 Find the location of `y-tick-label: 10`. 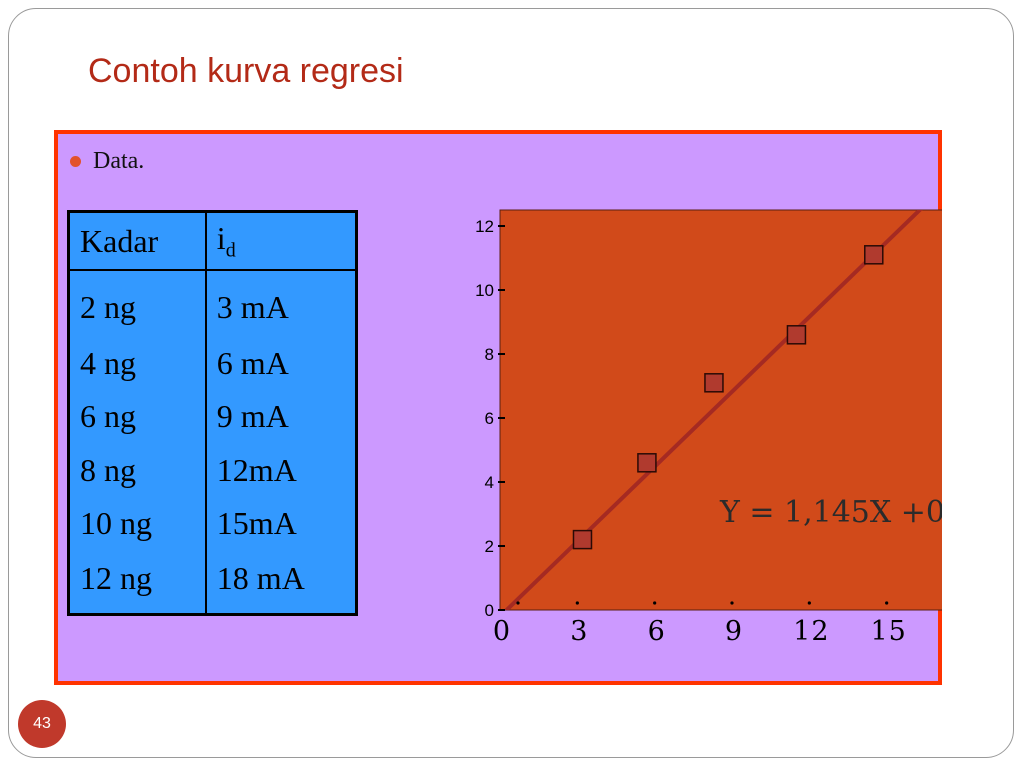

y-tick-label: 10 is located at coordinates (484, 290).